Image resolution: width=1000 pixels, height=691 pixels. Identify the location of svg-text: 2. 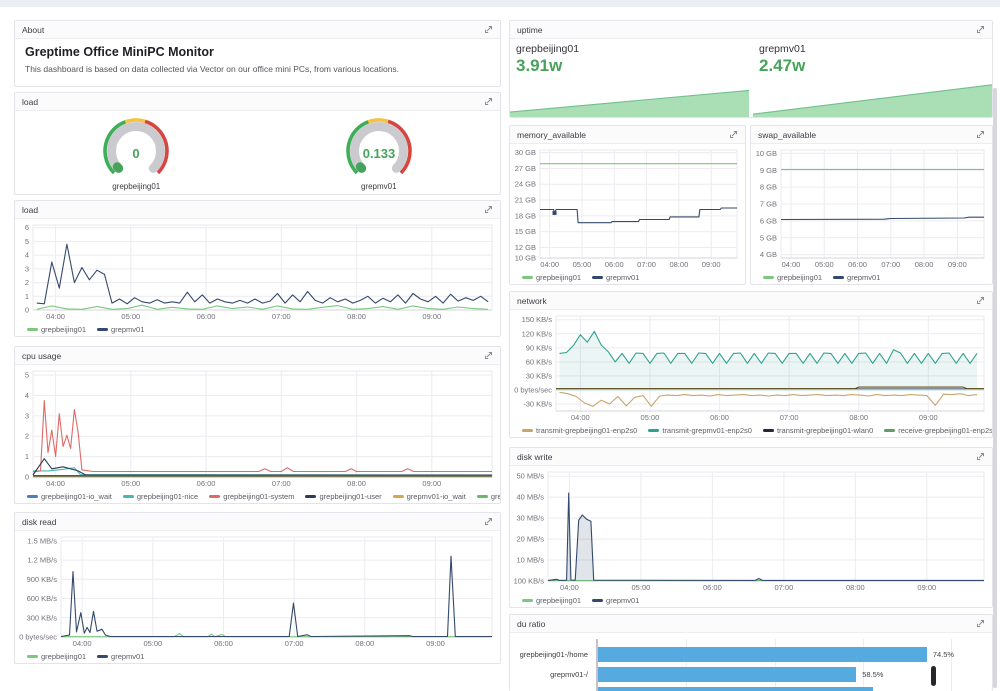
(27, 436).